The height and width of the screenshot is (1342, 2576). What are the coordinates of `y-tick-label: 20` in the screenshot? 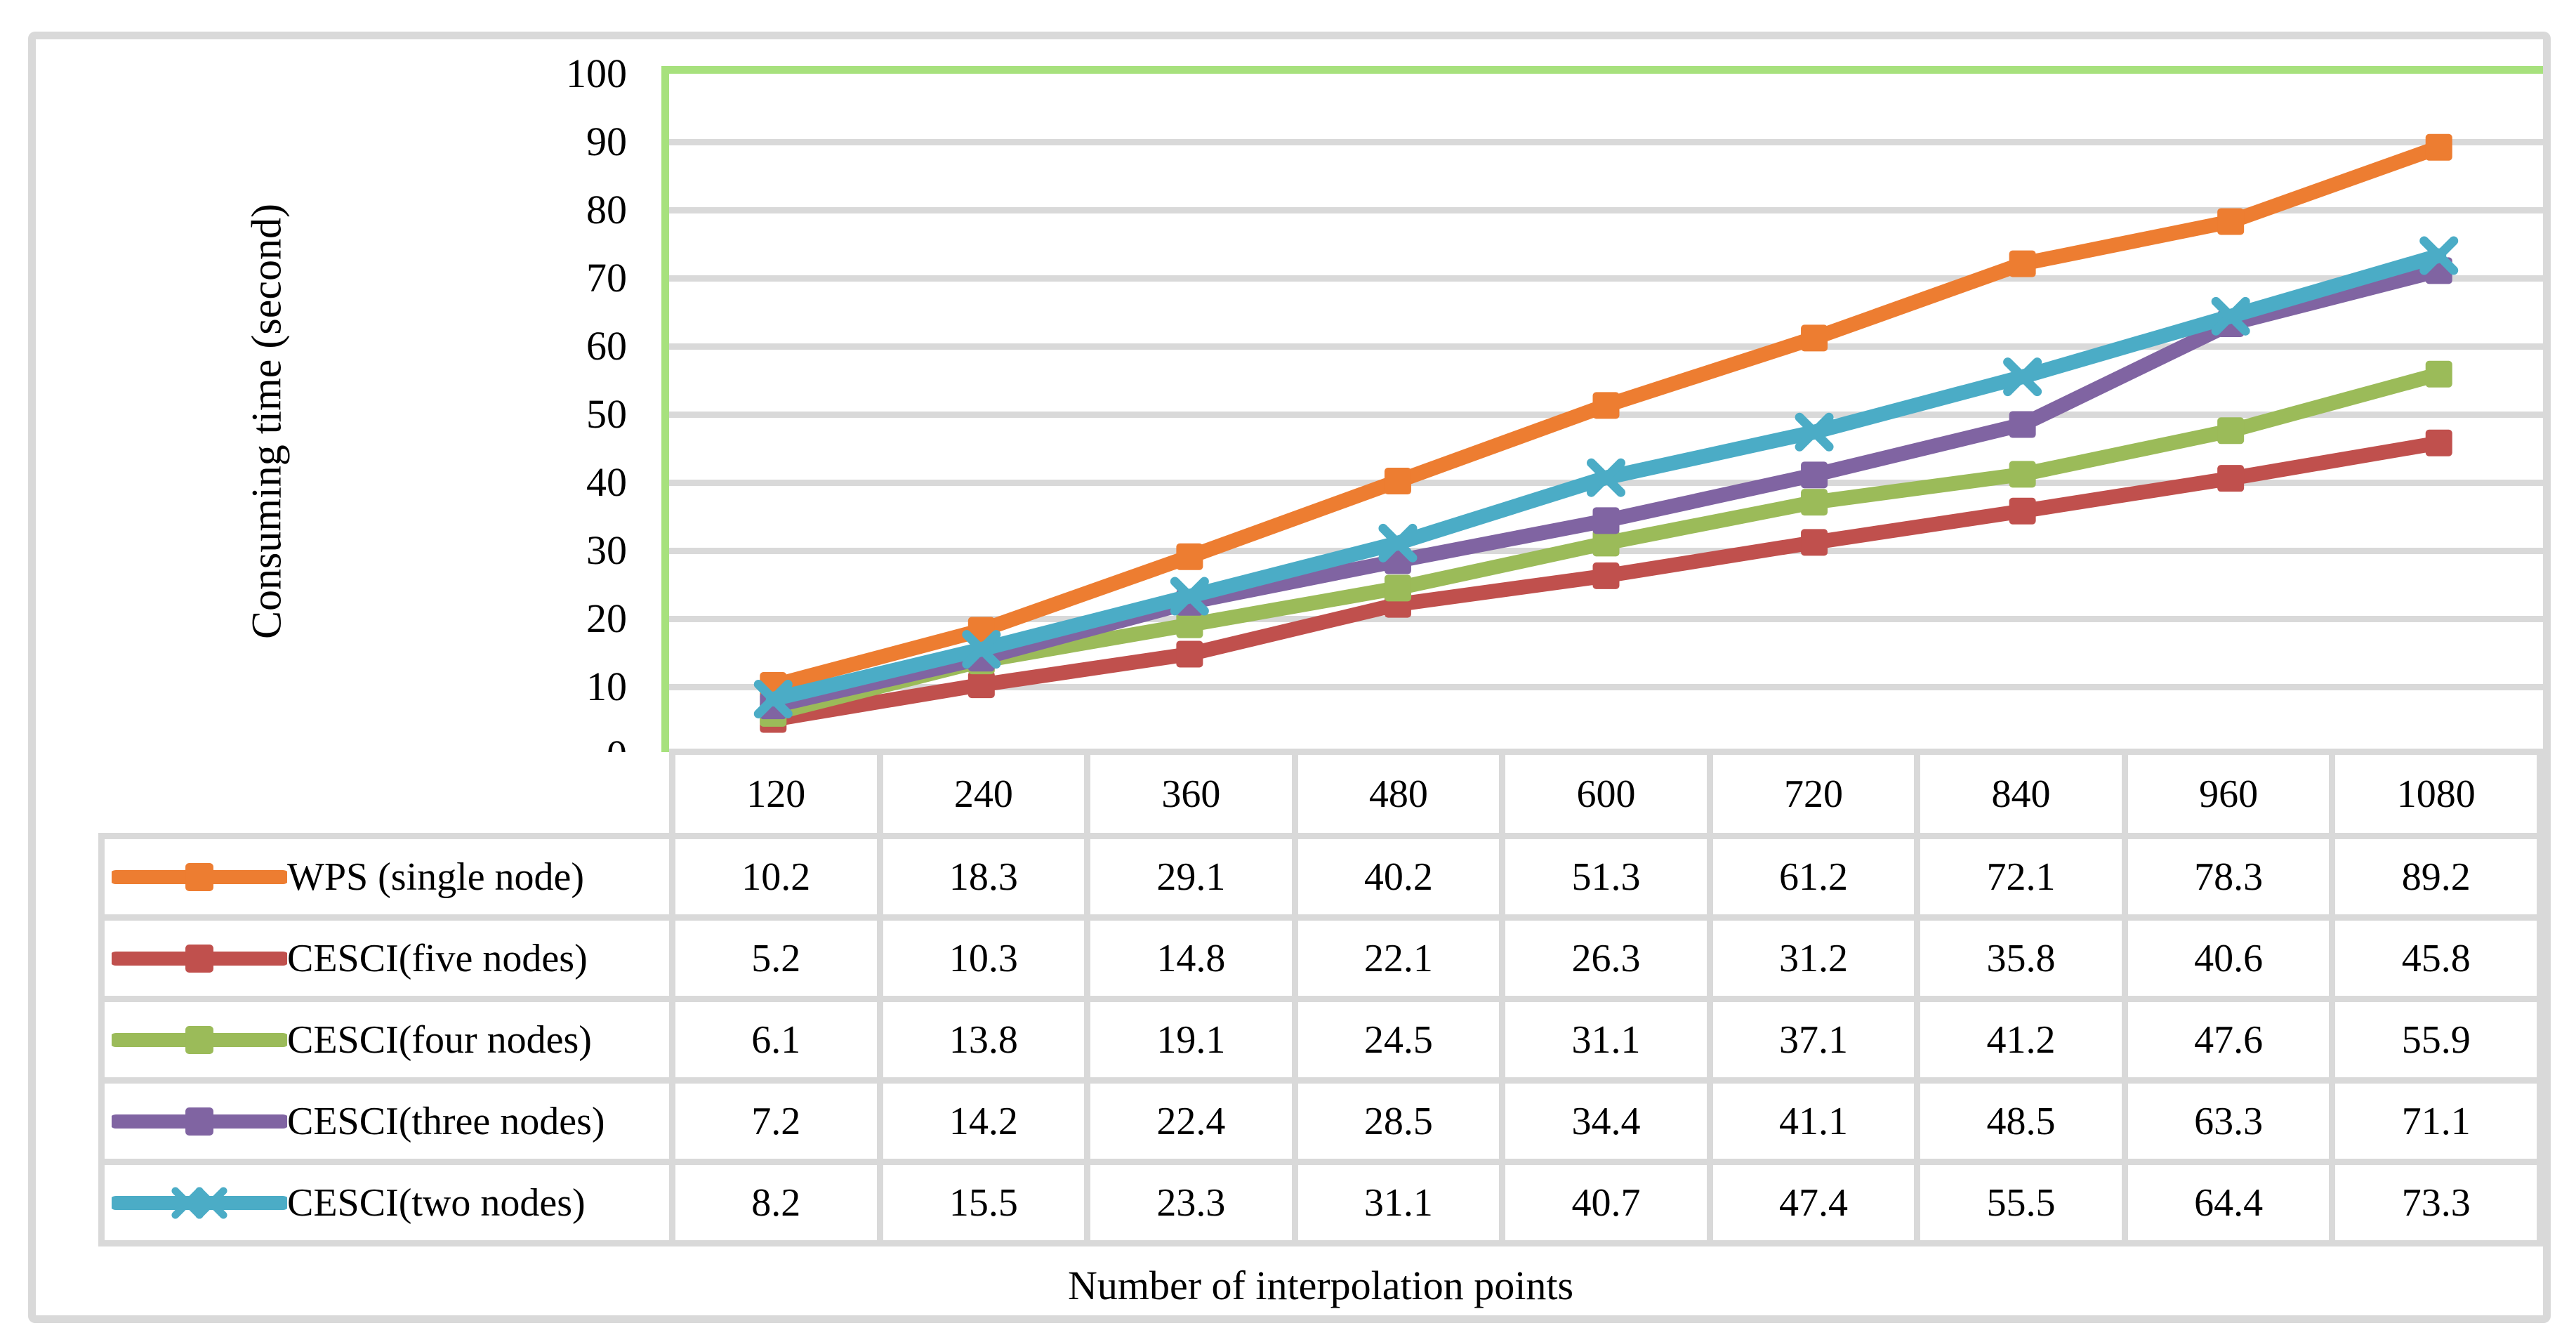 It's located at (606, 618).